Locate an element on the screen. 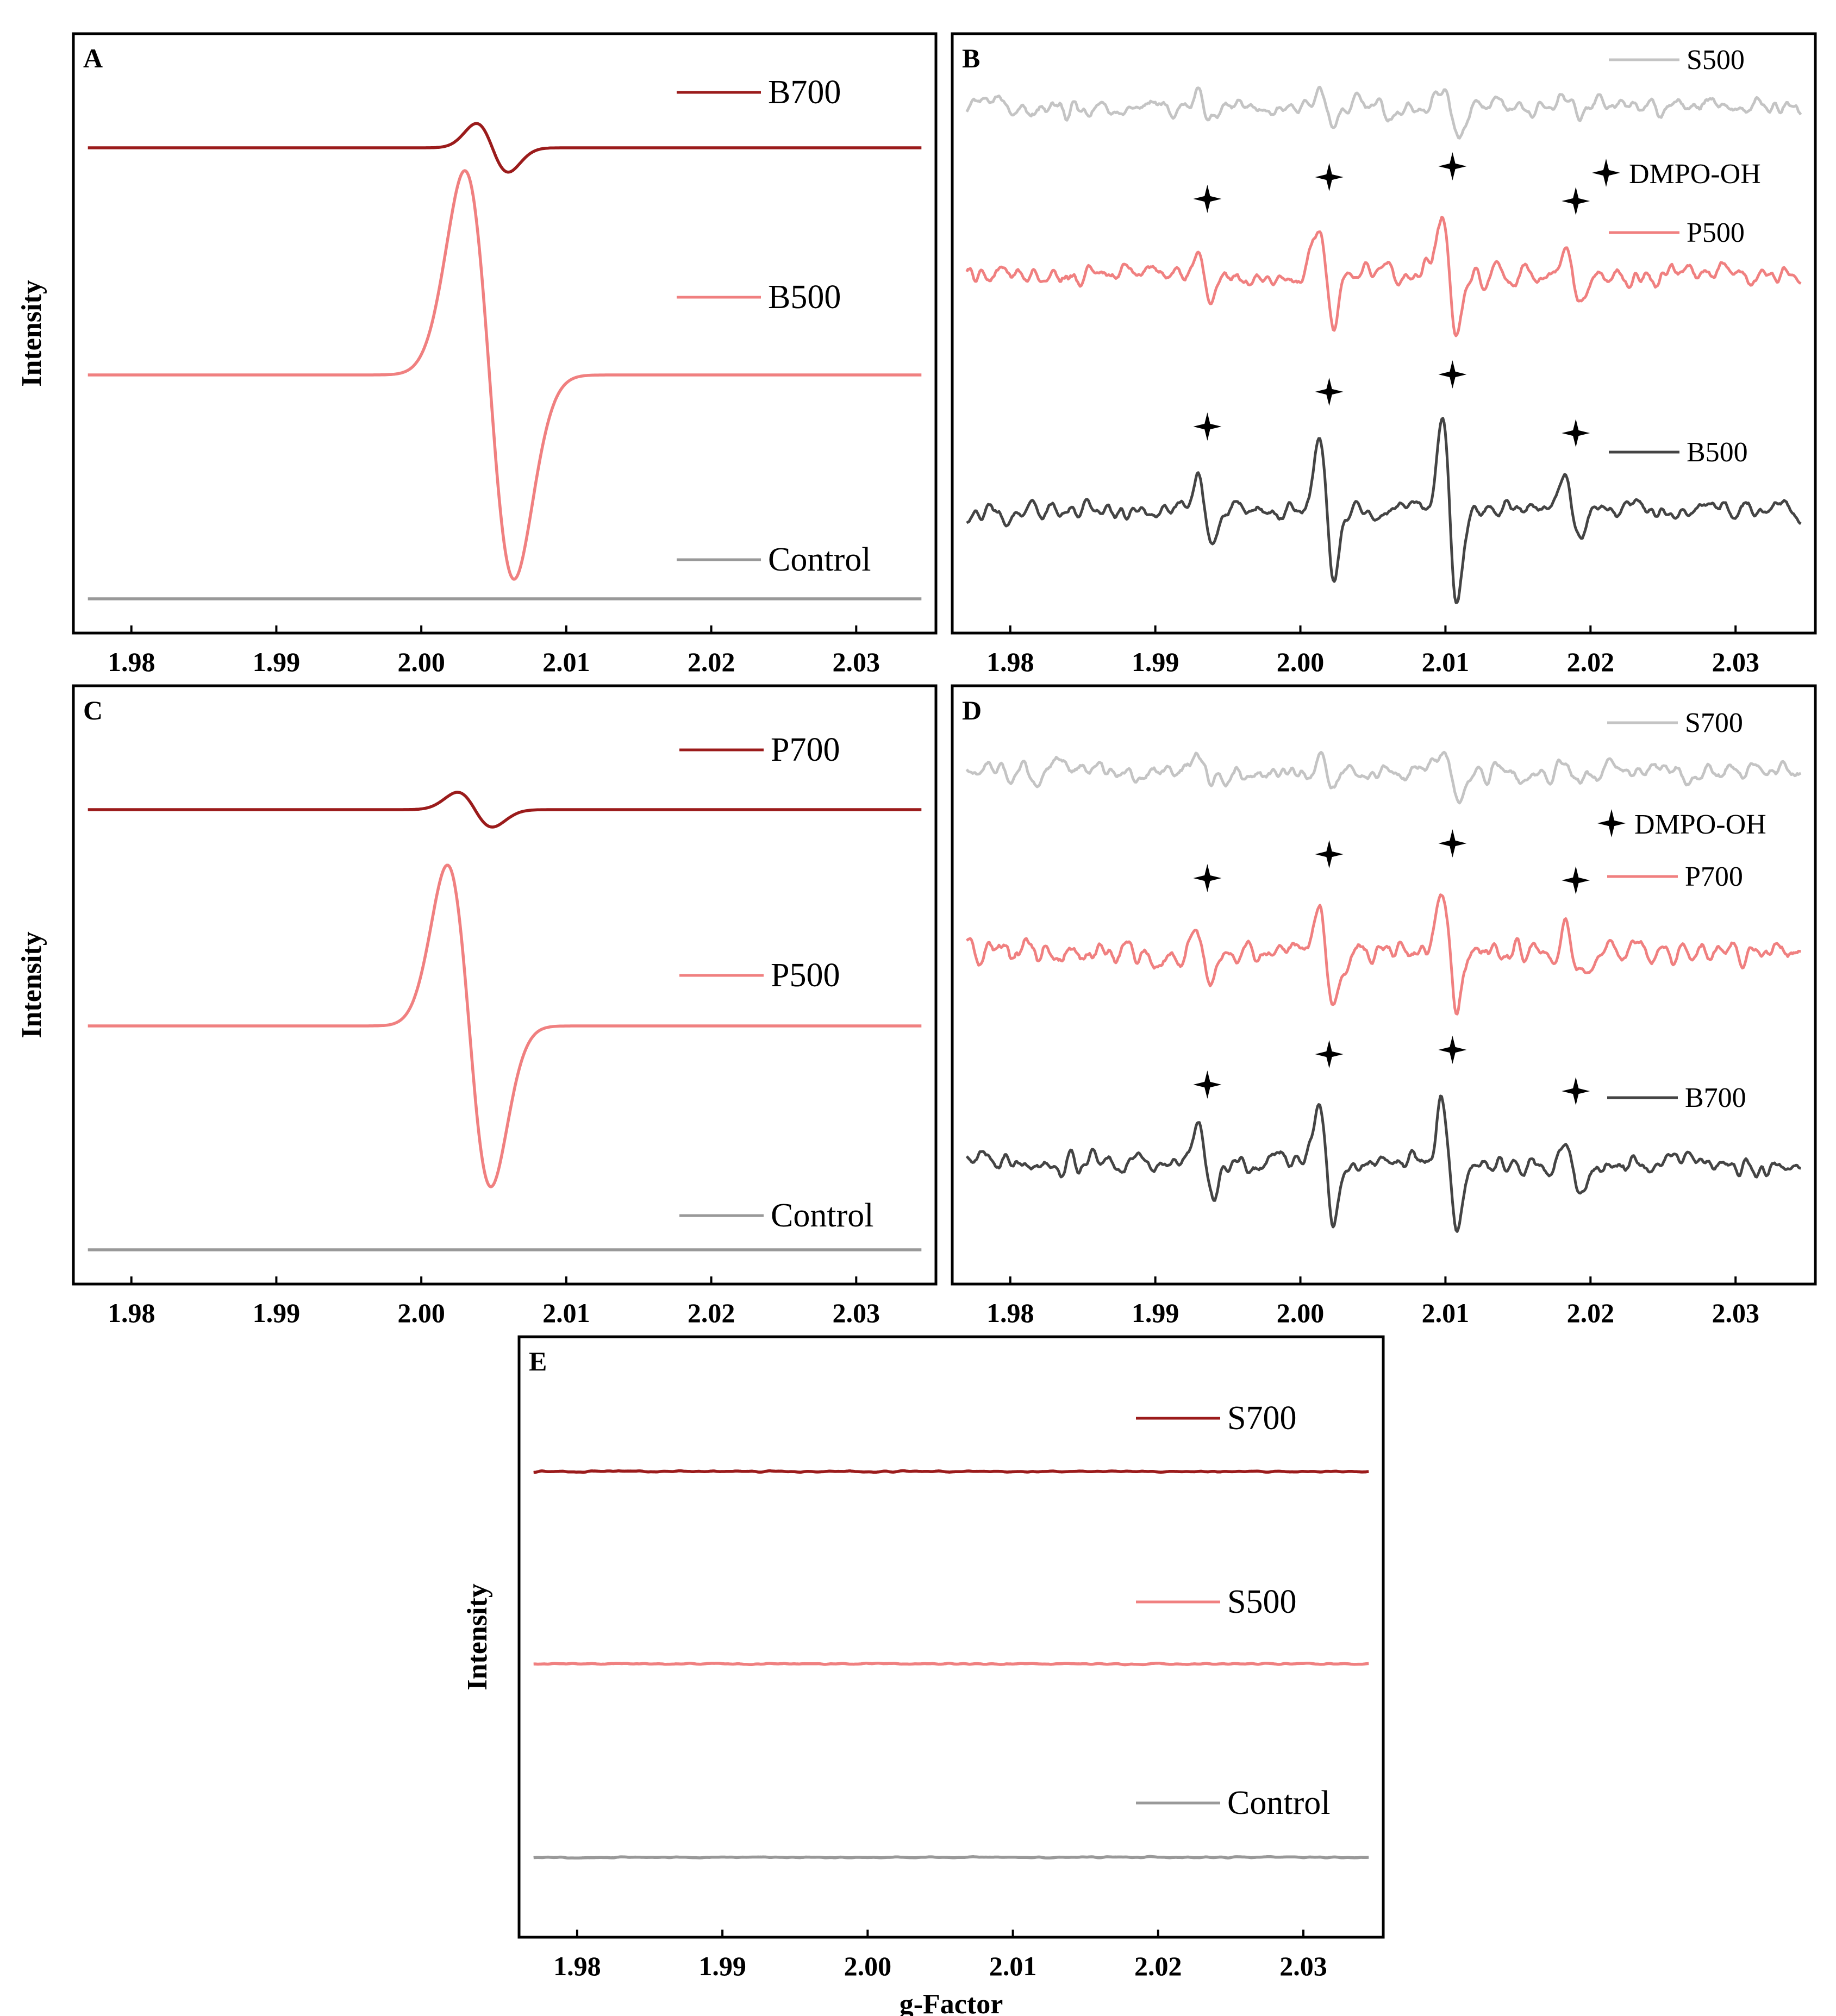  x-axis-label: g-Factor is located at coordinates (951, 2002).